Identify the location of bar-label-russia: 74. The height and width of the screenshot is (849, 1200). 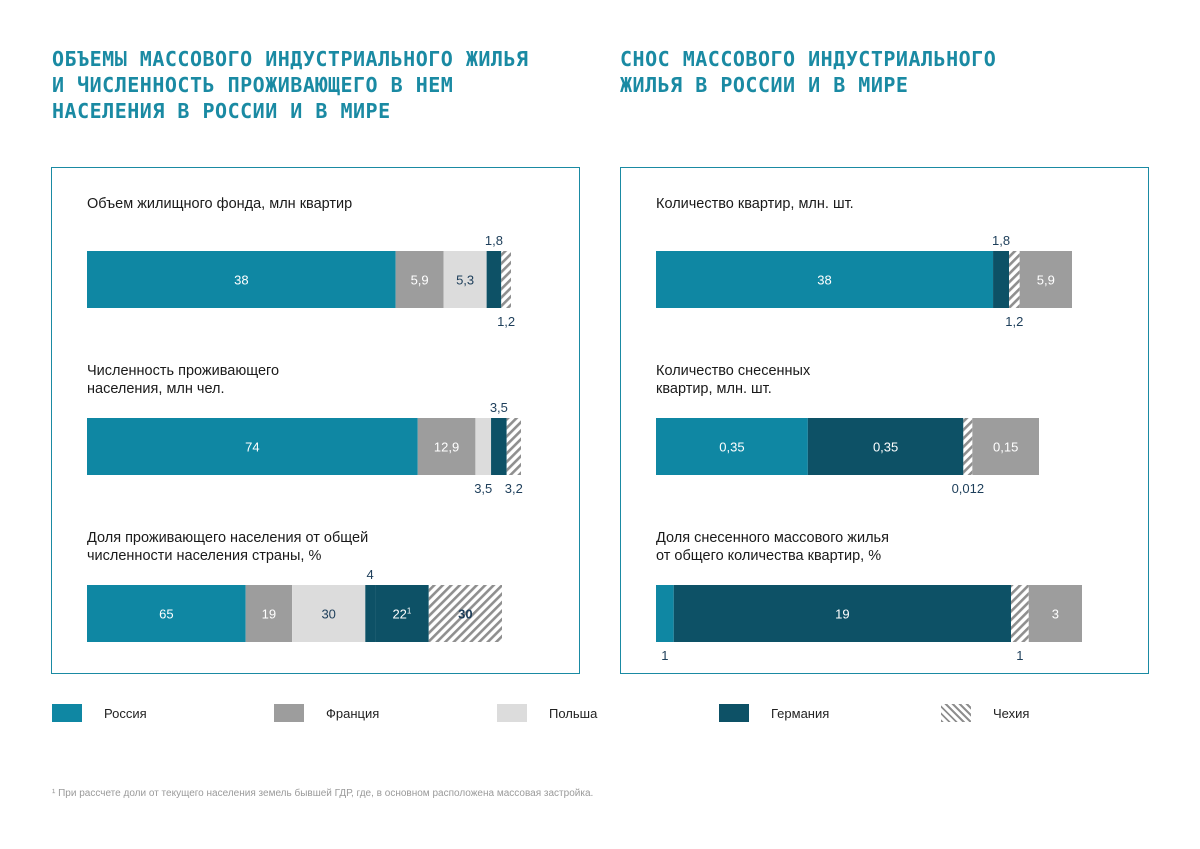
(252, 447).